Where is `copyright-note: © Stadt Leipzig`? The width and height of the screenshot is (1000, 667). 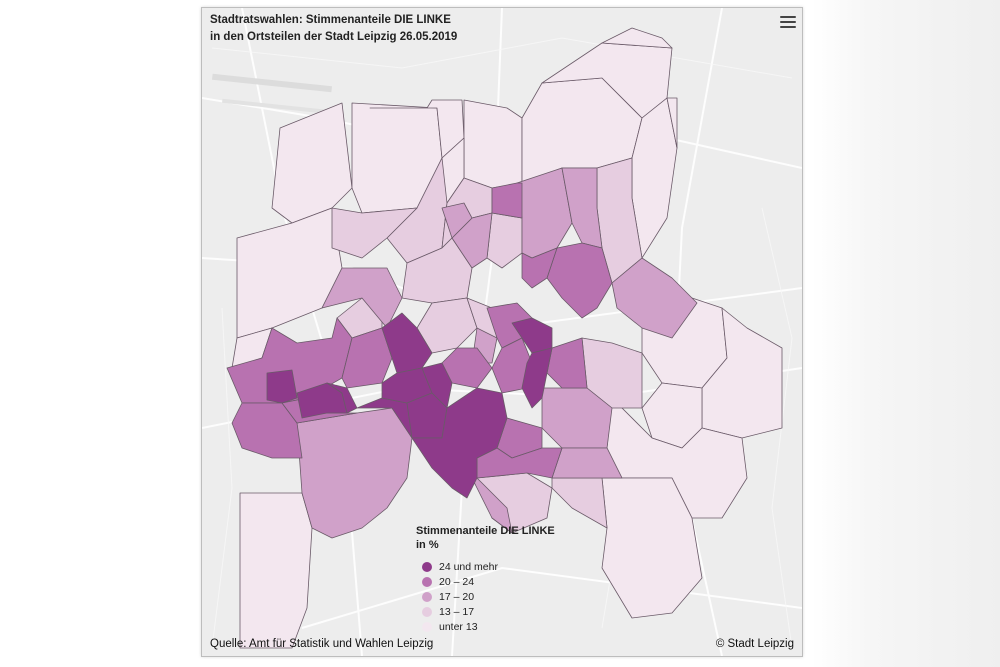
copyright-note: © Stadt Leipzig is located at coordinates (754, 644).